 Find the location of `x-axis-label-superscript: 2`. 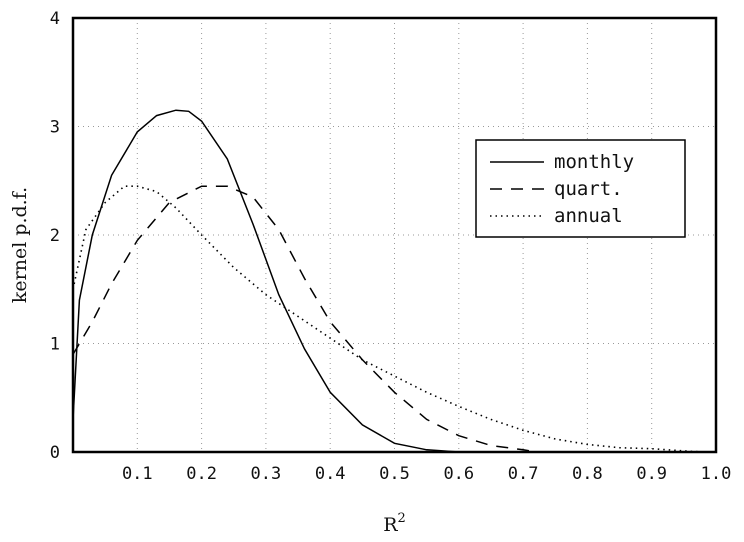

x-axis-label-superscript: 2 is located at coordinates (402, 518).